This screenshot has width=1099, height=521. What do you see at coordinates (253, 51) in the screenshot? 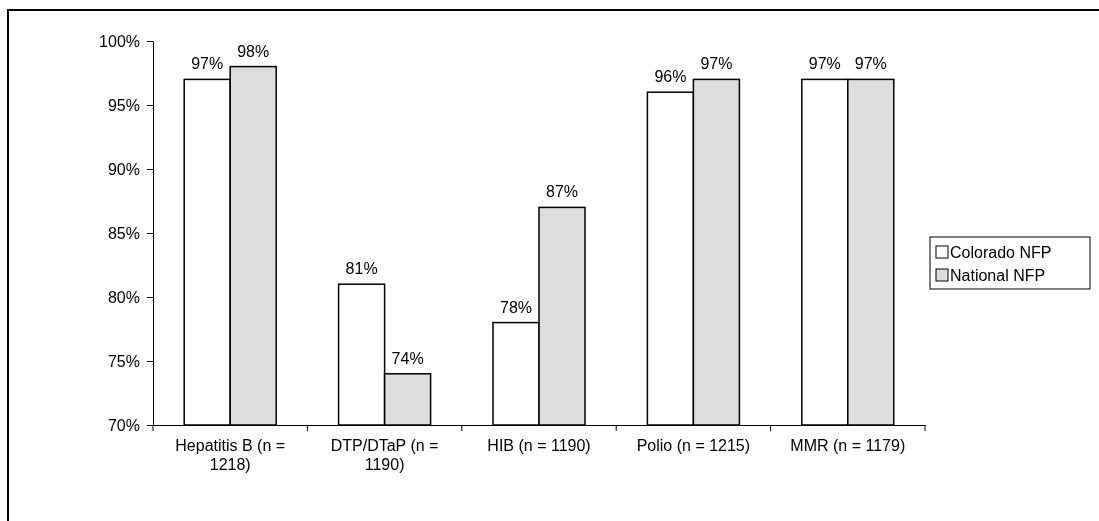
I see `text: 98%` at bounding box center [253, 51].